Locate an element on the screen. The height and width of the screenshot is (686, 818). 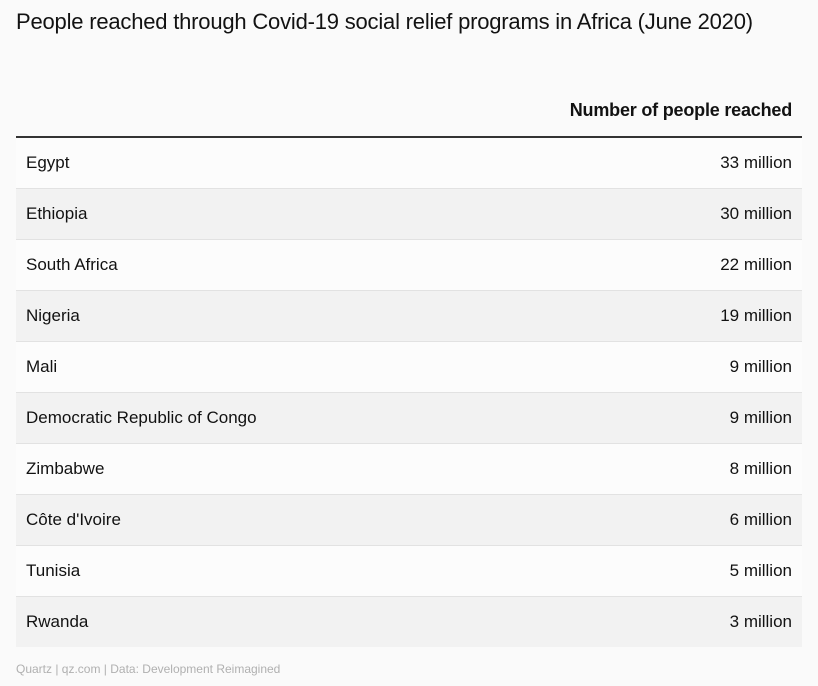
value-cell: 19 million is located at coordinates (756, 315).